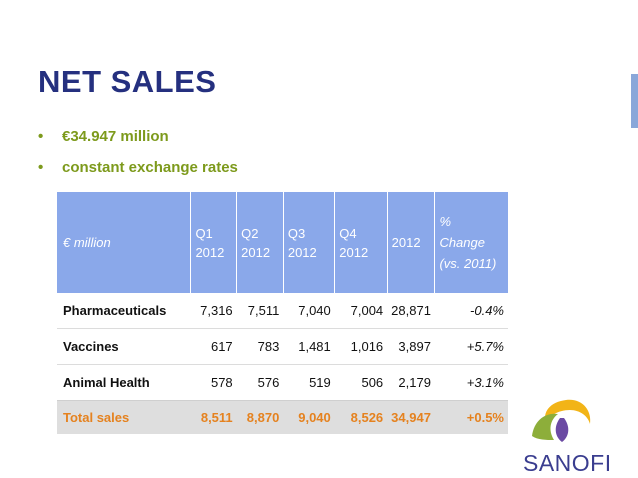 The height and width of the screenshot is (478, 638). I want to click on total-q2: 8,870, so click(260, 417).